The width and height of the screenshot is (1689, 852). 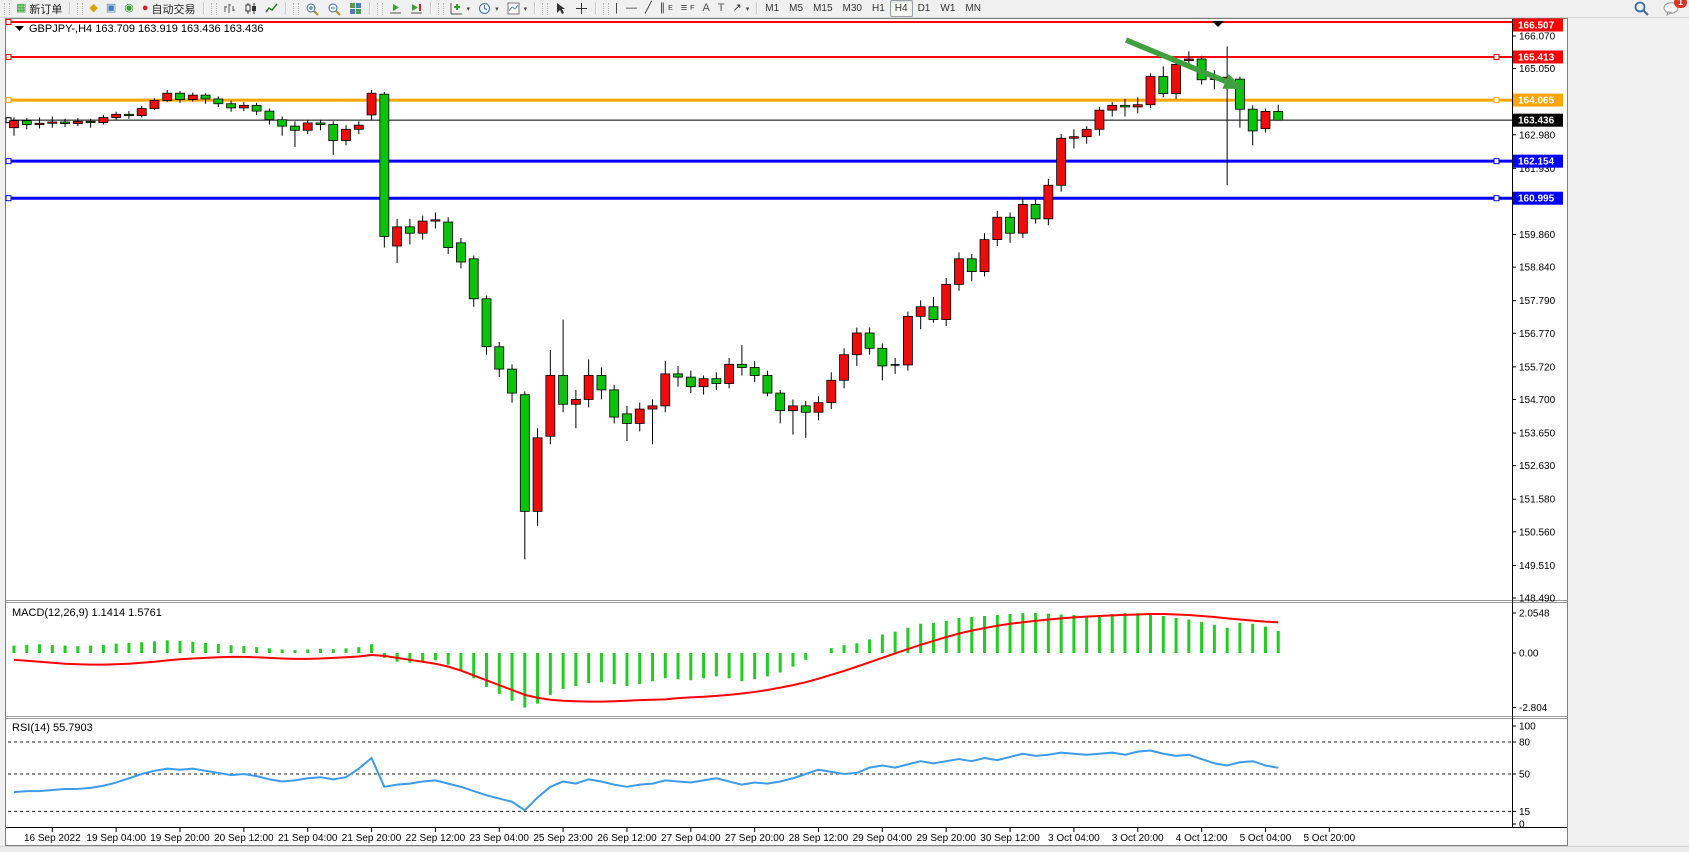 What do you see at coordinates (244, 838) in the screenshot?
I see `time-tick-label: 20 Sep 12:00` at bounding box center [244, 838].